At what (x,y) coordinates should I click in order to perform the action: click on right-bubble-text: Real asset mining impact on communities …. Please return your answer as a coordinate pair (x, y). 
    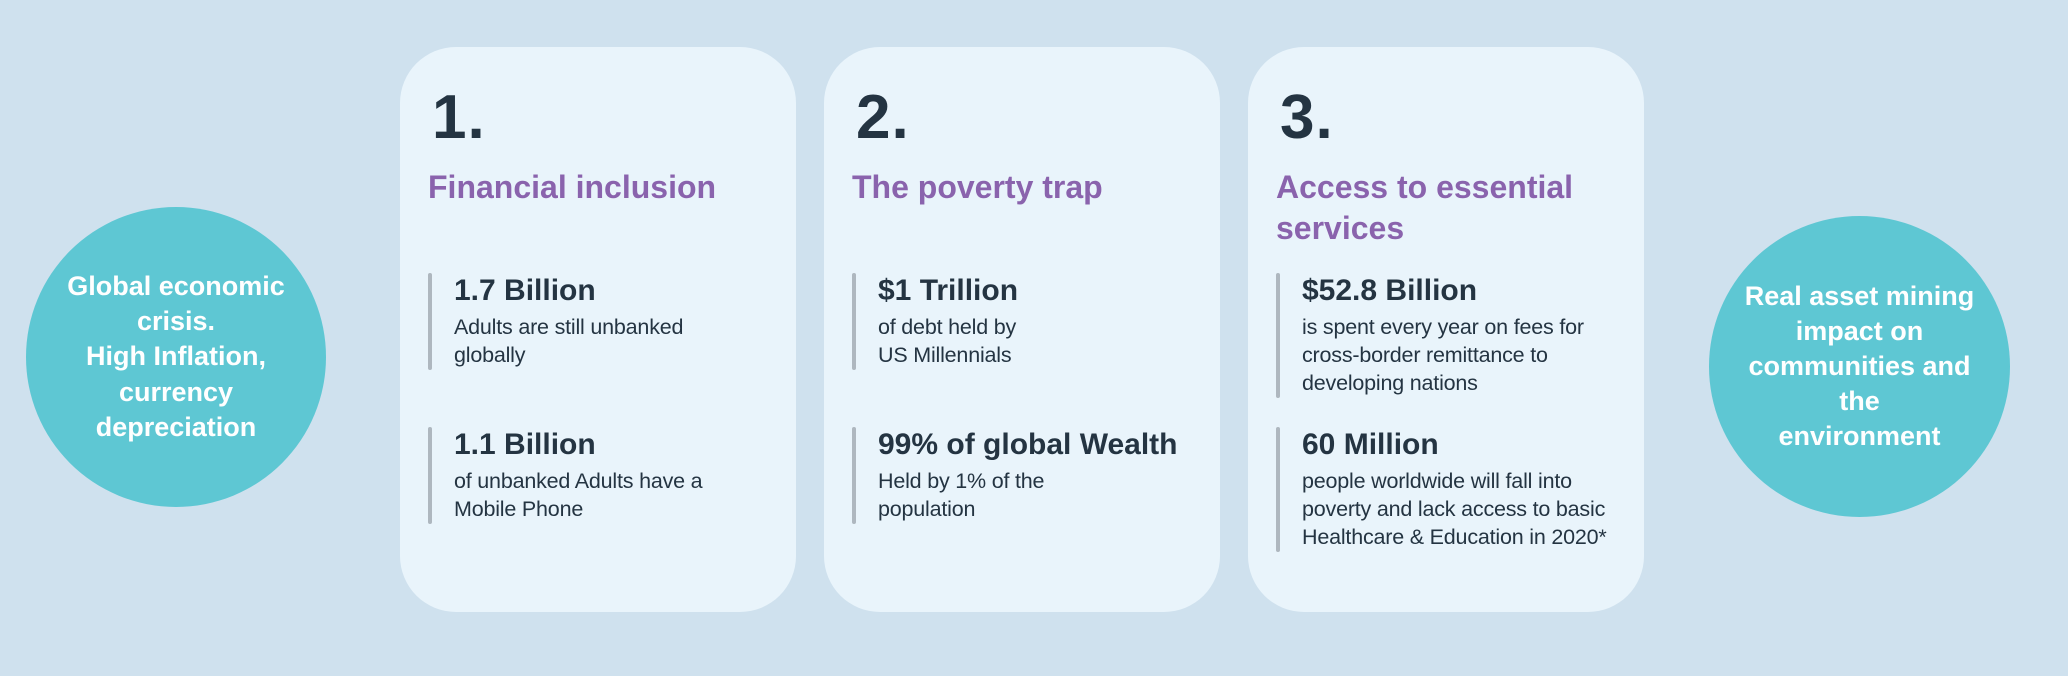
    Looking at the image, I should click on (1859, 366).